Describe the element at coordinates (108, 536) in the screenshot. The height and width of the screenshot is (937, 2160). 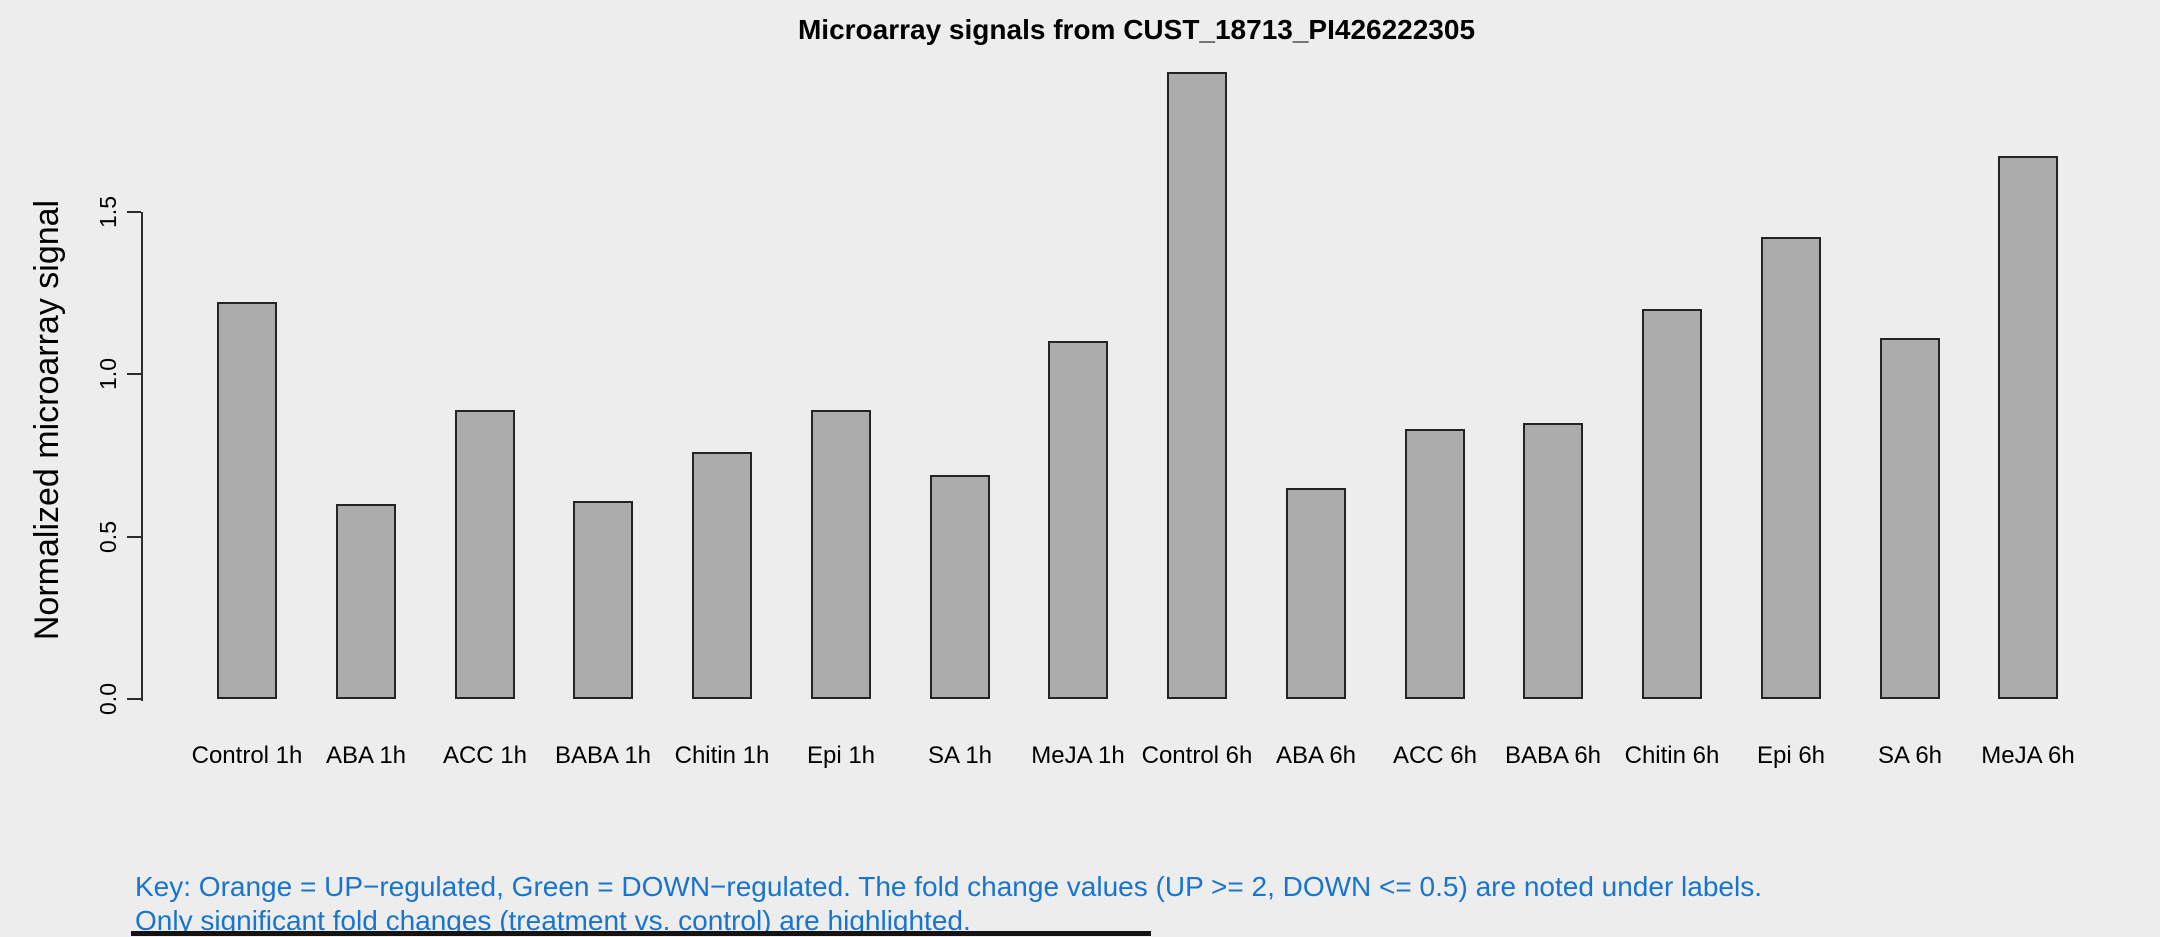
I see `y-tick-label: 0.5` at that location.